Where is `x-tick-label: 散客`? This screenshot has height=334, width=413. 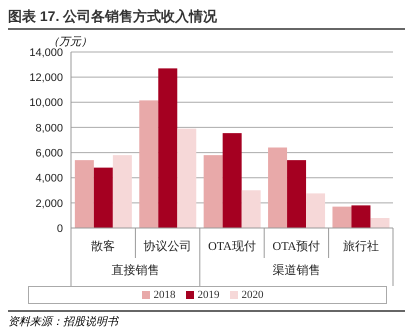 x-tick-label: 散客 is located at coordinates (103, 246).